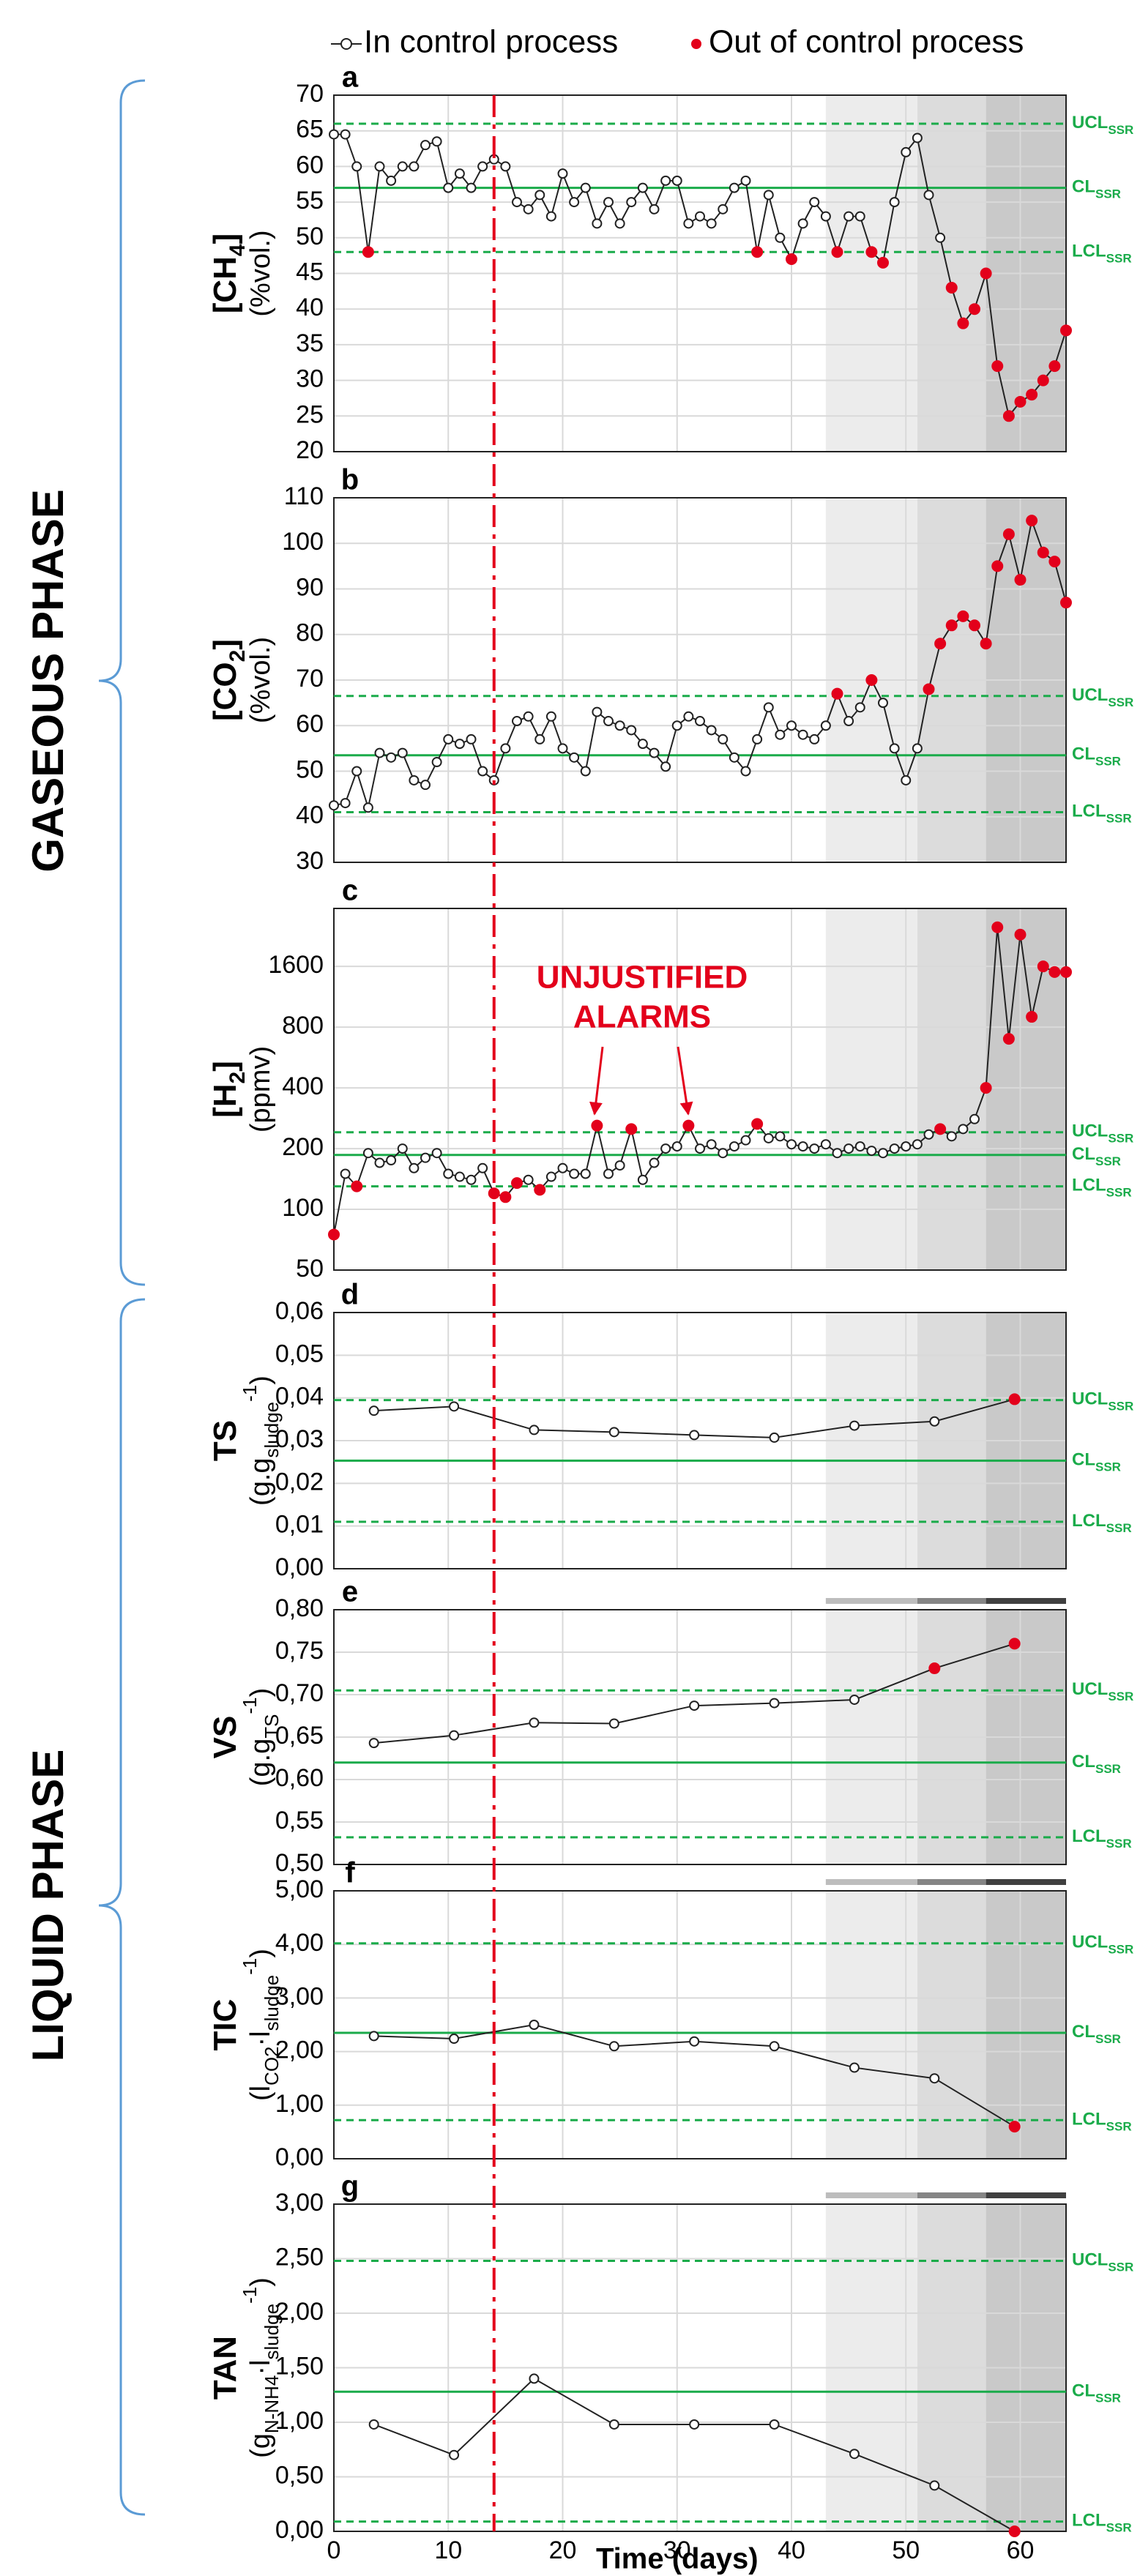  What do you see at coordinates (272, 1430) in the screenshot?
I see `y-axis-label-part: sludge` at bounding box center [272, 1430].